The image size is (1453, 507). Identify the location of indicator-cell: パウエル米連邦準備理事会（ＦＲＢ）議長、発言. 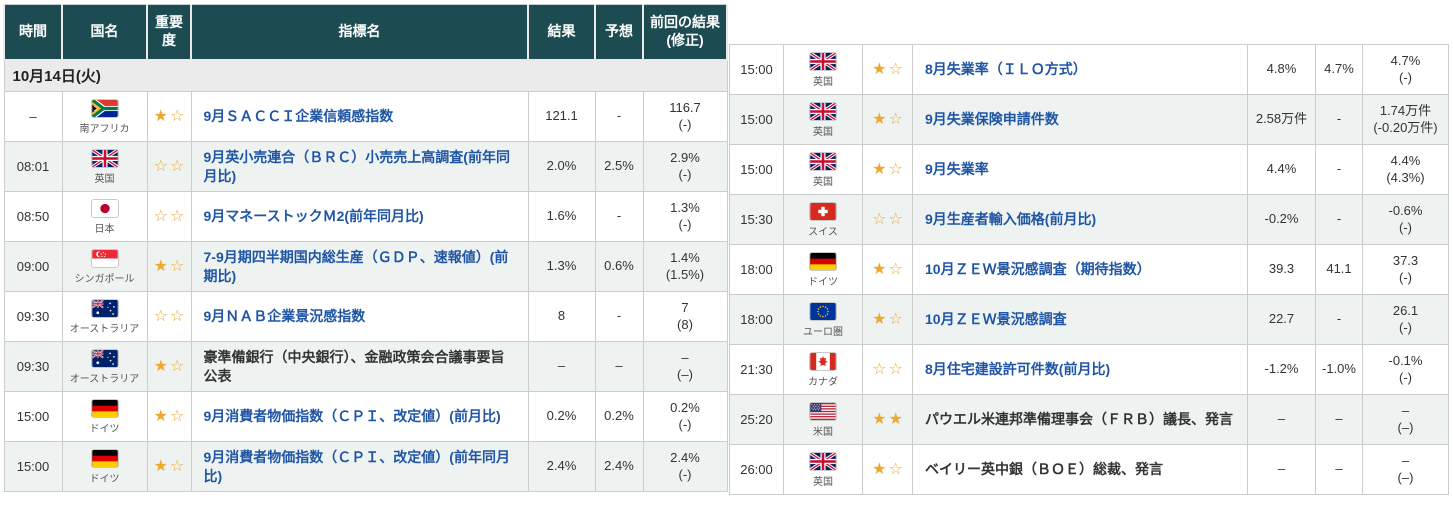
(1080, 419).